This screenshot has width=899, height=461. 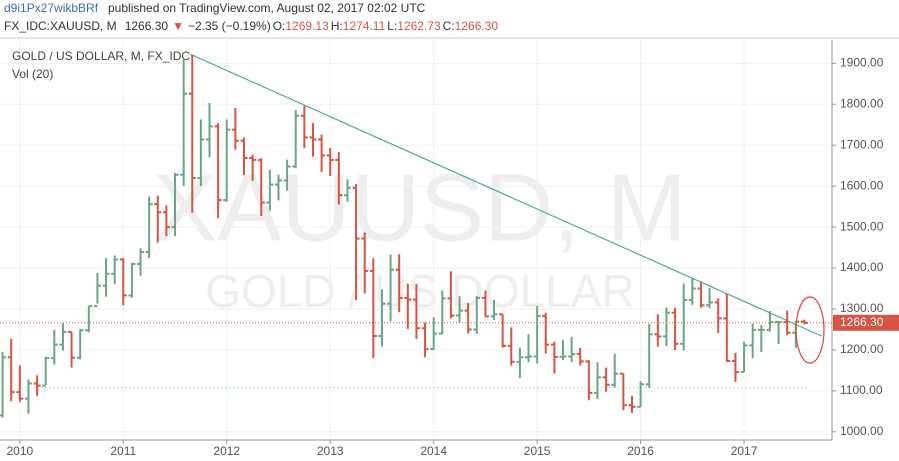 What do you see at coordinates (279, 26) in the screenshot?
I see `ohlc-label: O:` at bounding box center [279, 26].